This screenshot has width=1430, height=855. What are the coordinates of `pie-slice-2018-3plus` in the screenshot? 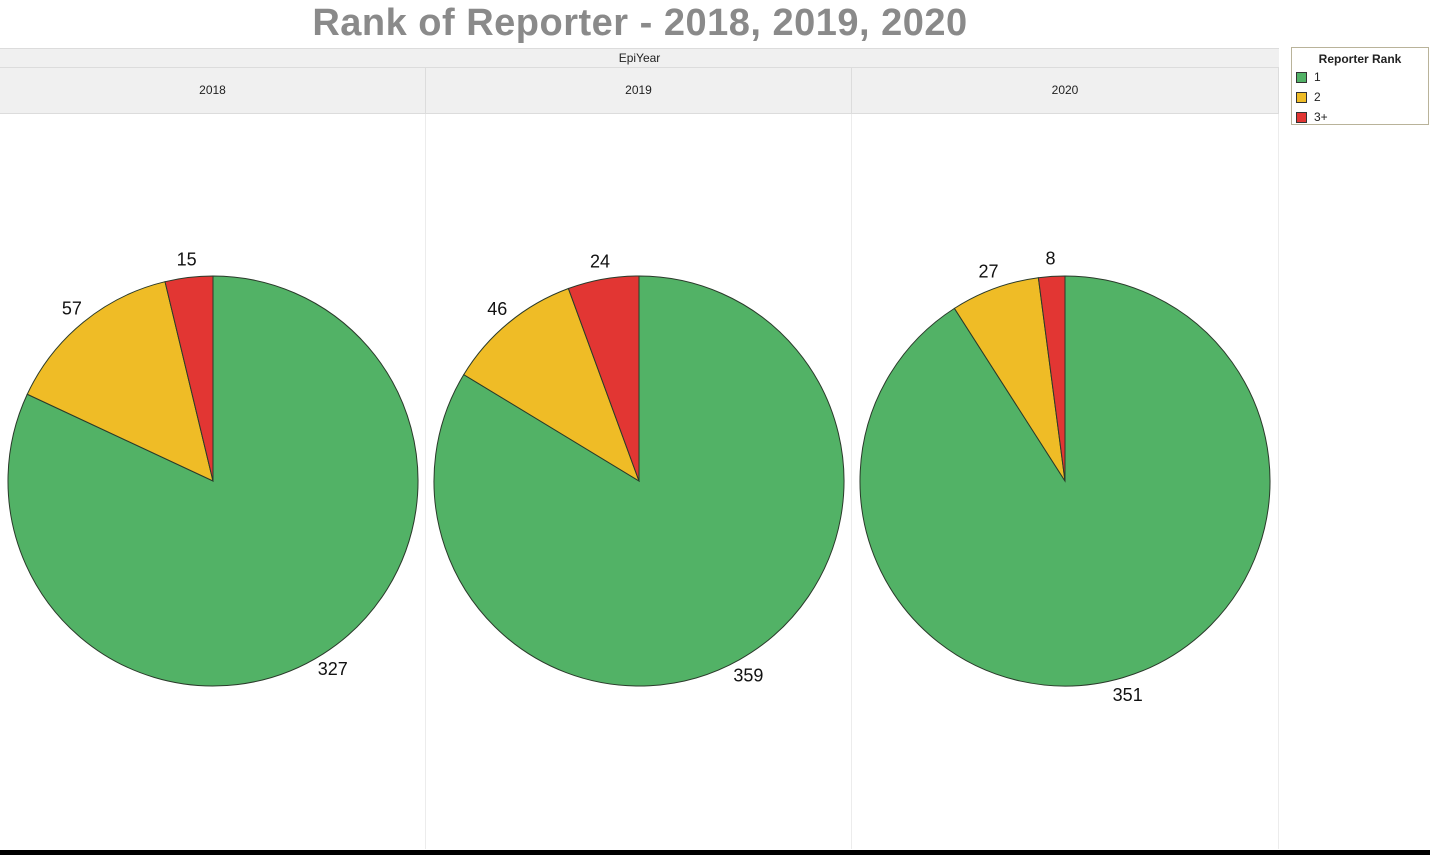 It's located at (189, 378).